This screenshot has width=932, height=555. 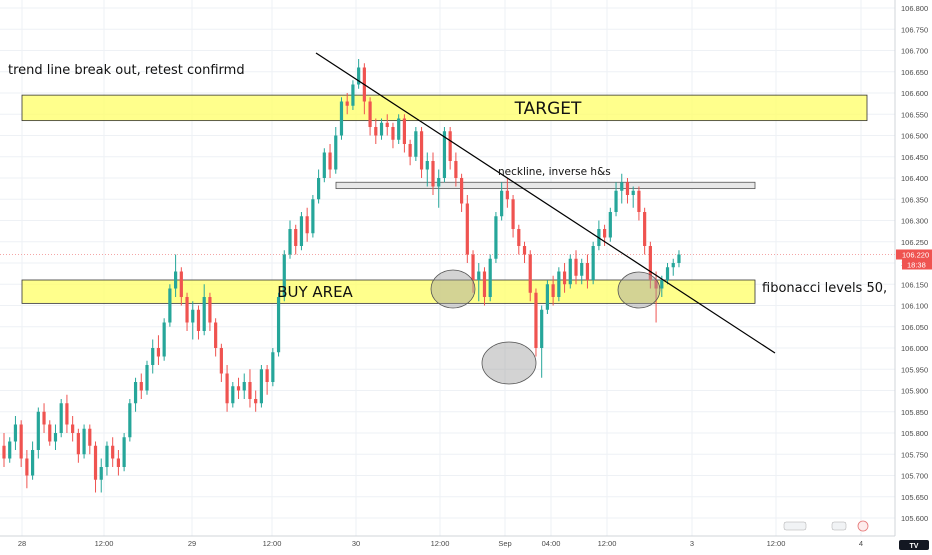 I want to click on news-icon, so click(x=839, y=526).